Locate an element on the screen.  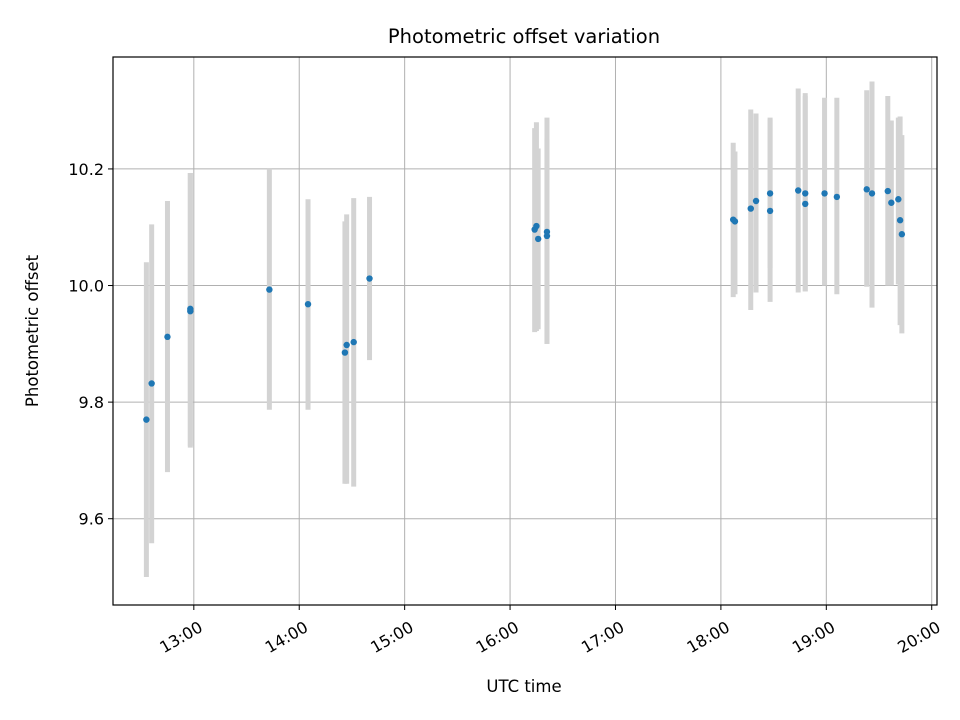
y-tick-label: 10.2 is located at coordinates (86, 169).